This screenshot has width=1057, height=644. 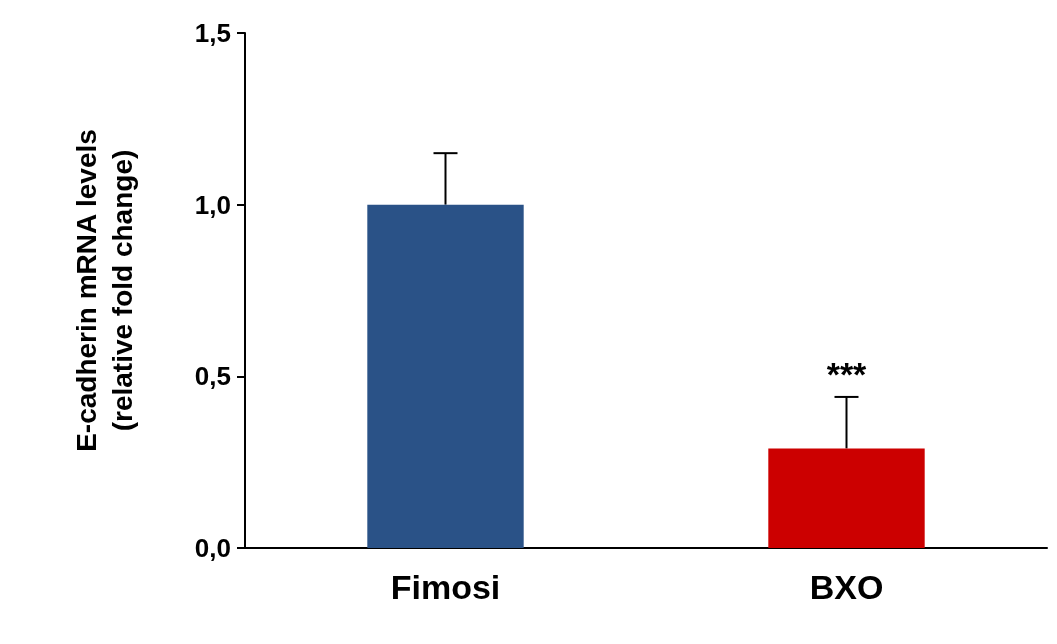 I want to click on y-tick-label: 1,5, so click(x=212, y=33).